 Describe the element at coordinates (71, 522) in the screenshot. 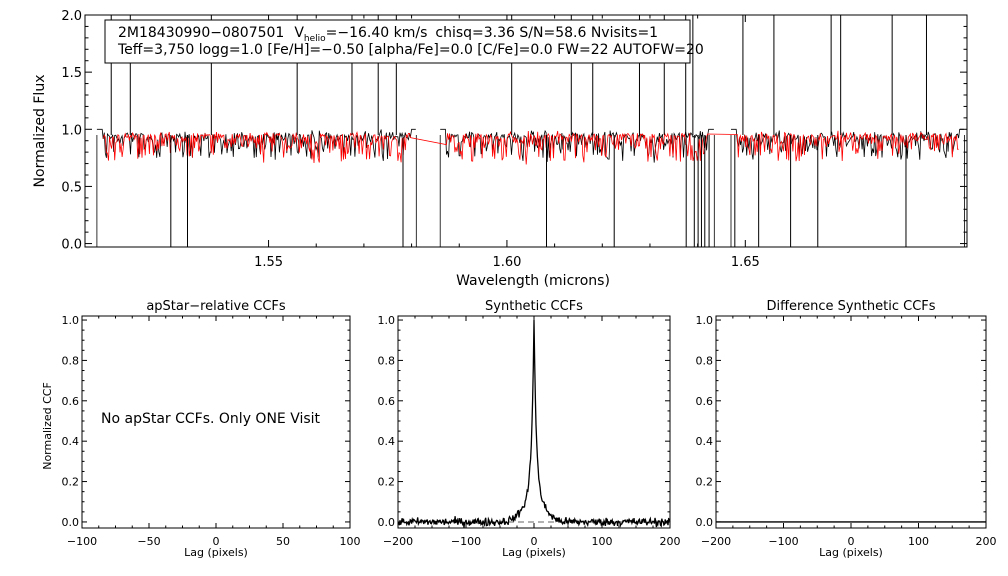

I see `apstar-ccf-ytick-label: 0.0` at that location.